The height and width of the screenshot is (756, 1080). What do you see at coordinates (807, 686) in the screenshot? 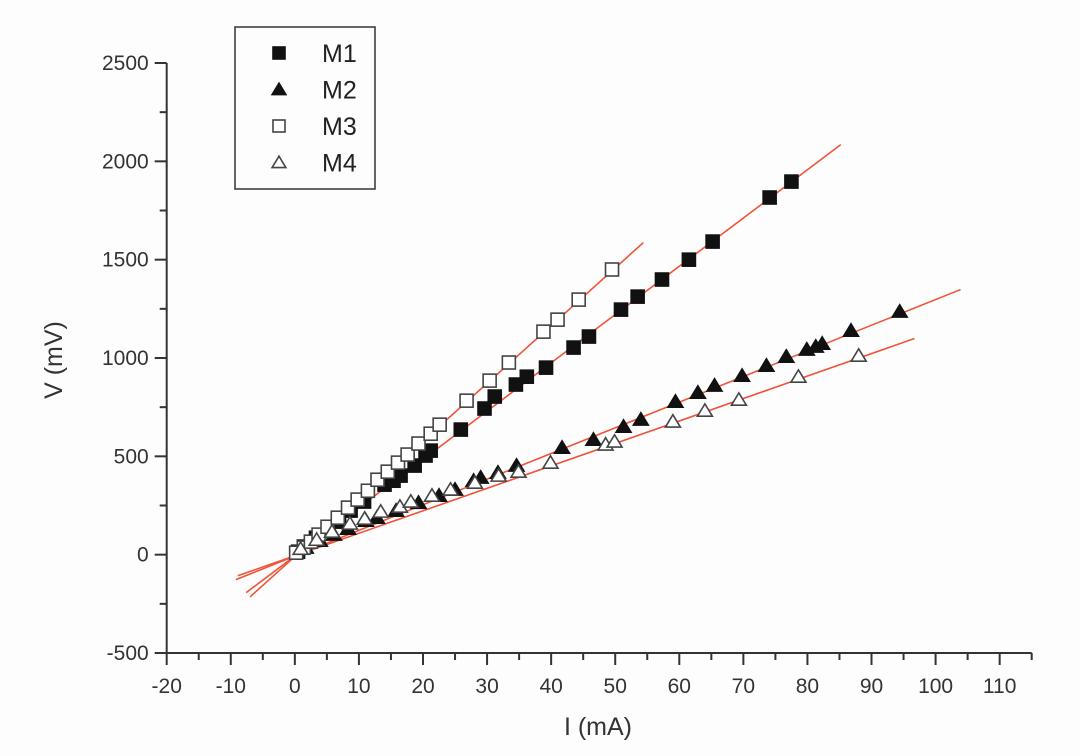
I see `x-tick-label: 80` at bounding box center [807, 686].